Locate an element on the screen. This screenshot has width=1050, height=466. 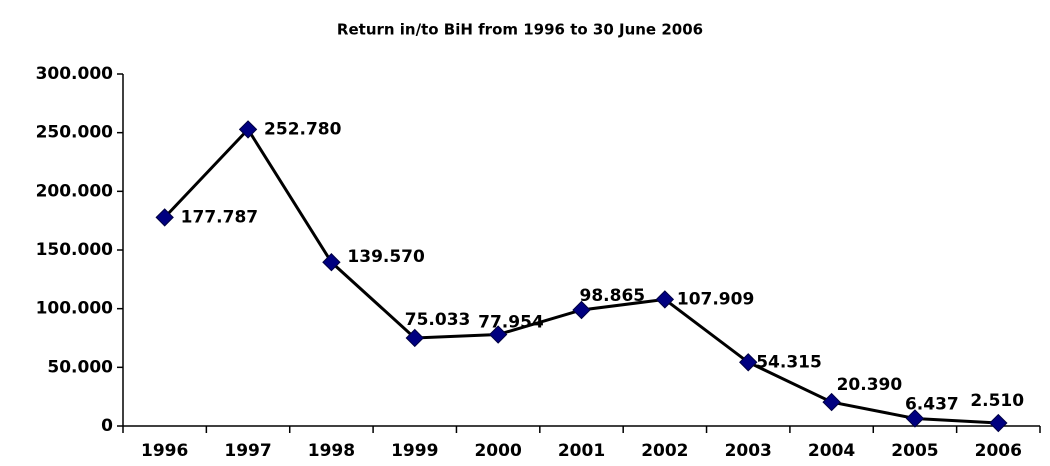
x-tick-label: 2002 is located at coordinates (664, 451).